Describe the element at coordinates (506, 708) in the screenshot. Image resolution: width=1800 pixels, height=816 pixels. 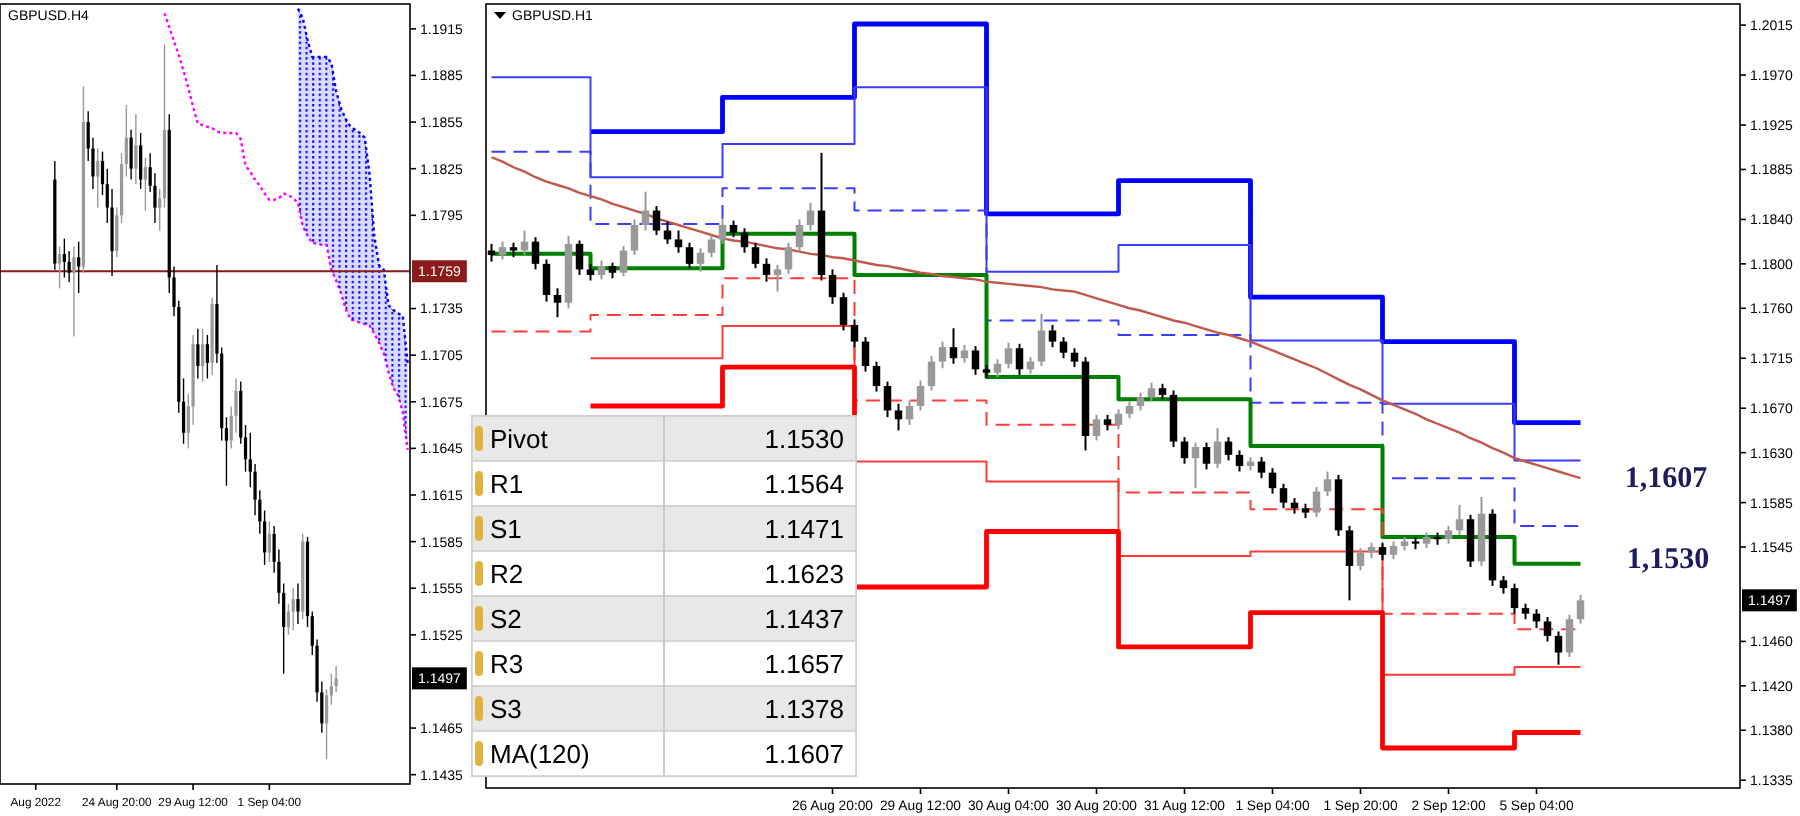
I see `category-label: S3` at that location.